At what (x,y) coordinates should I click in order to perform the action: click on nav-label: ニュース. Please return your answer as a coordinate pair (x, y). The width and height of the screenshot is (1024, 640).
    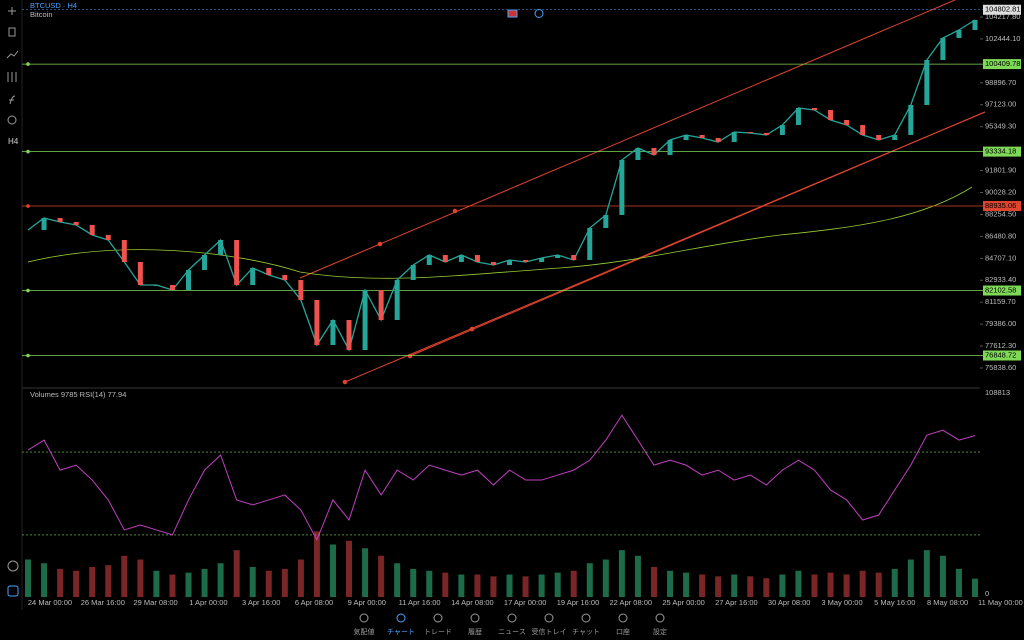
    Looking at the image, I should click on (512, 632).